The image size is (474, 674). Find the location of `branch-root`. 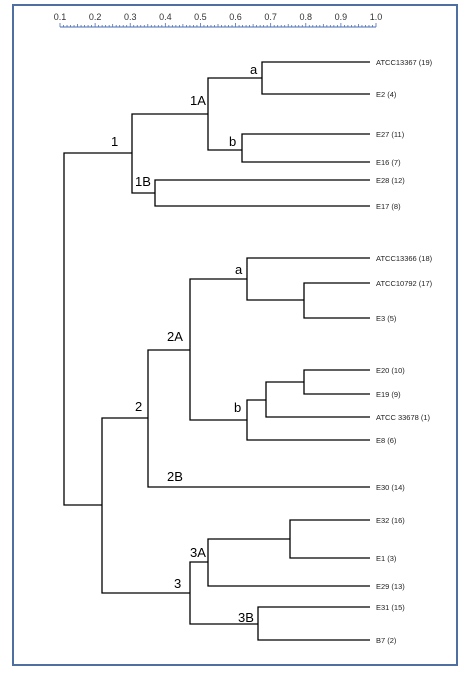

branch-root is located at coordinates (97, 329).